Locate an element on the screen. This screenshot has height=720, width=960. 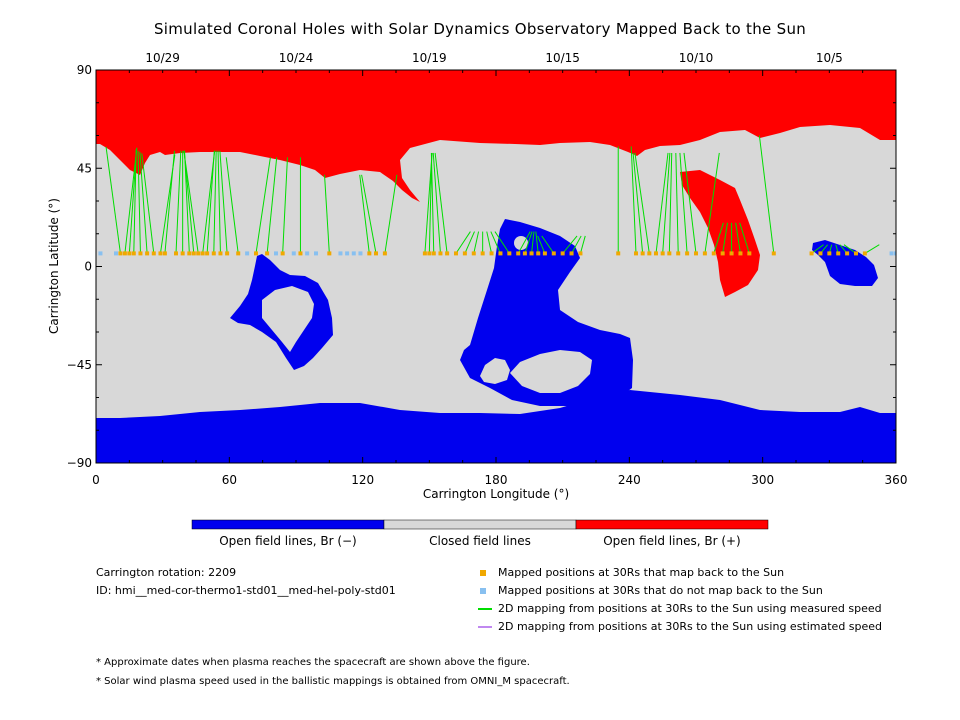
colorbar-label-negative: Open field lines, Br (−) is located at coordinates (288, 541).